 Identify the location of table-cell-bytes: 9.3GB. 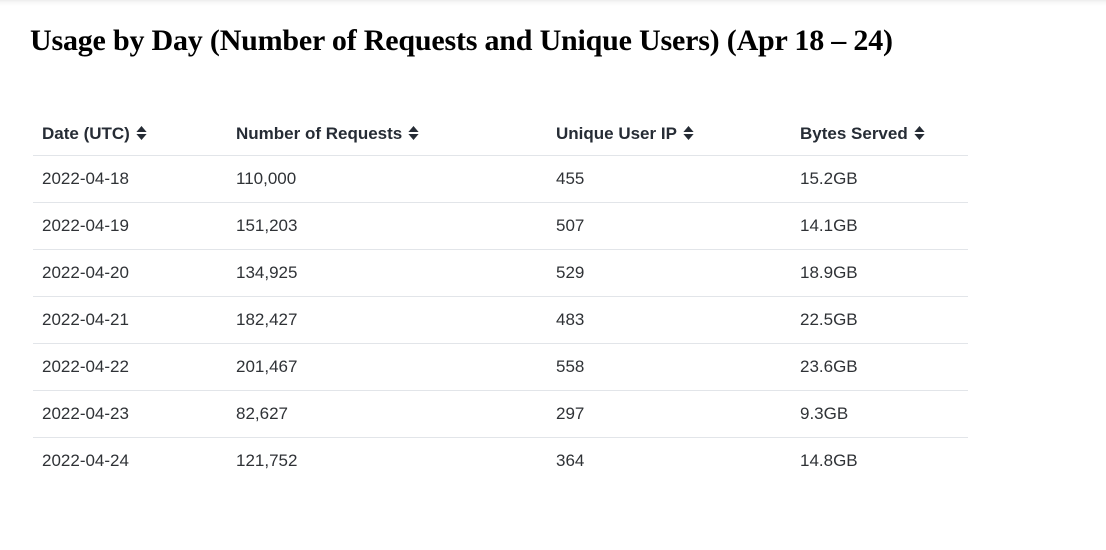
(879, 414).